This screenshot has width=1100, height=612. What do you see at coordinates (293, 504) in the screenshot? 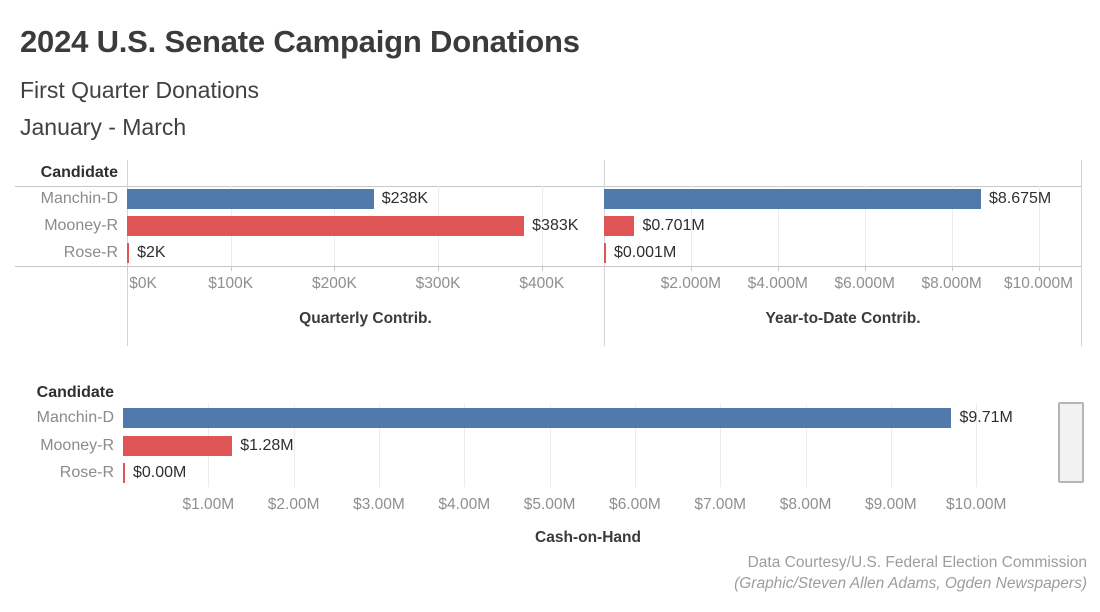
I see `tick-label: $2.00M` at bounding box center [293, 504].